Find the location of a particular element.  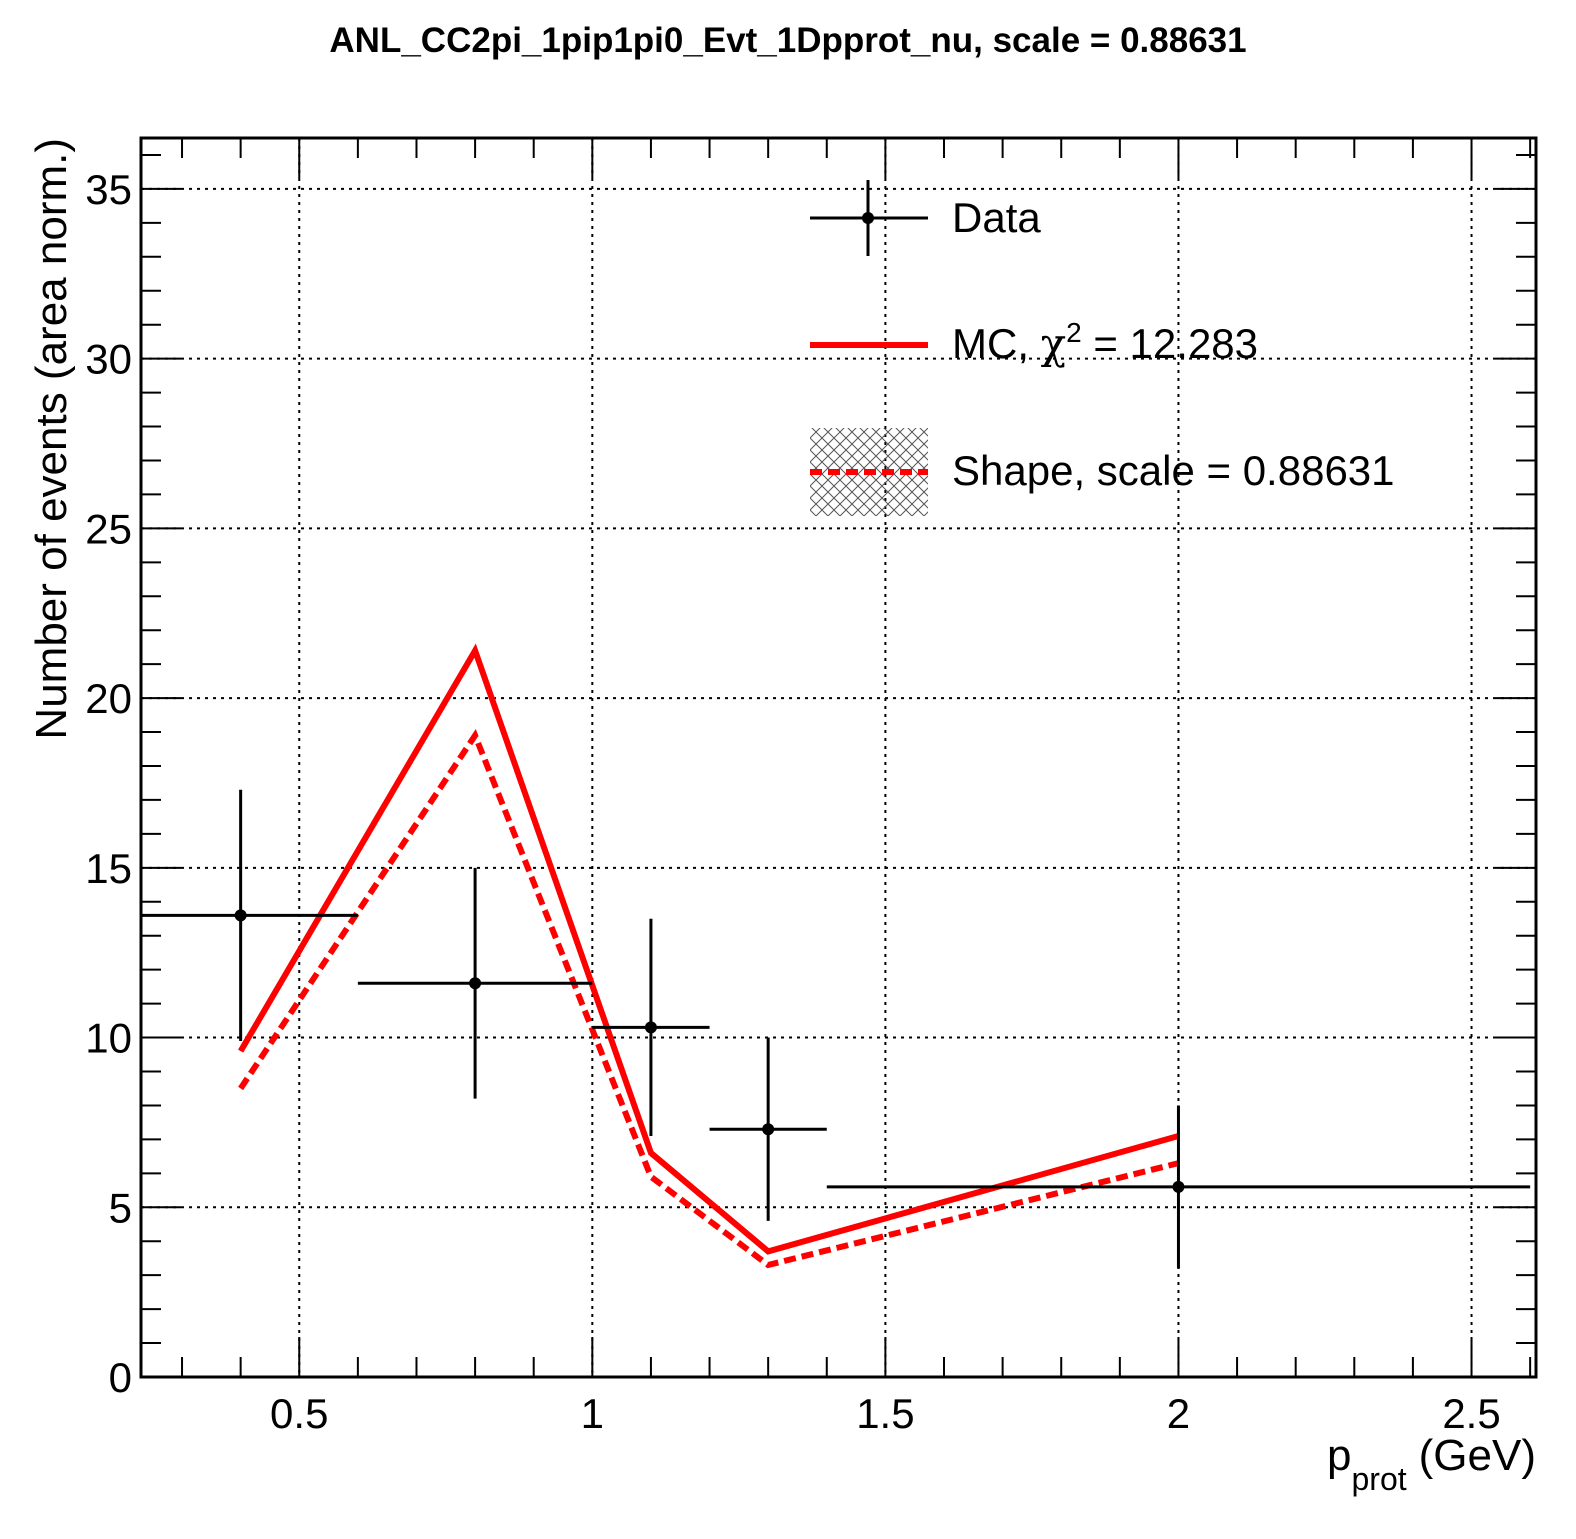

x-tick-label: 1.5 is located at coordinates (885, 1413).